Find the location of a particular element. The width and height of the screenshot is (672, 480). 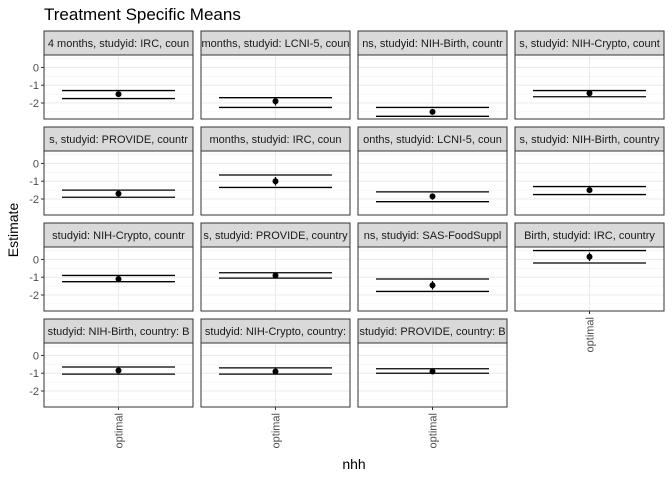

chart-title: Treatment Specific Means is located at coordinates (142, 14).